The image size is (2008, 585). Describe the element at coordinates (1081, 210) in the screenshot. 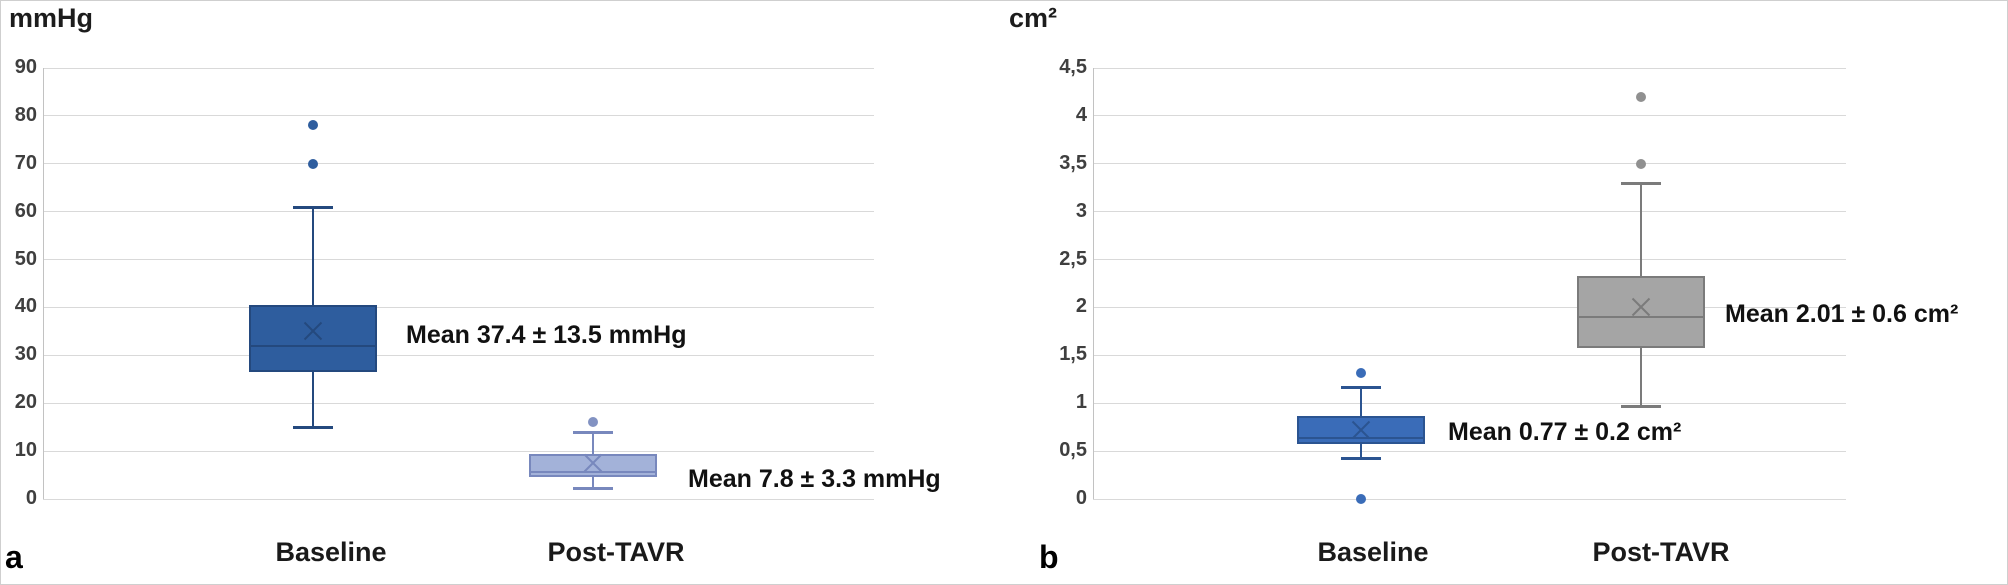

I see `y-tick-label: 3` at that location.